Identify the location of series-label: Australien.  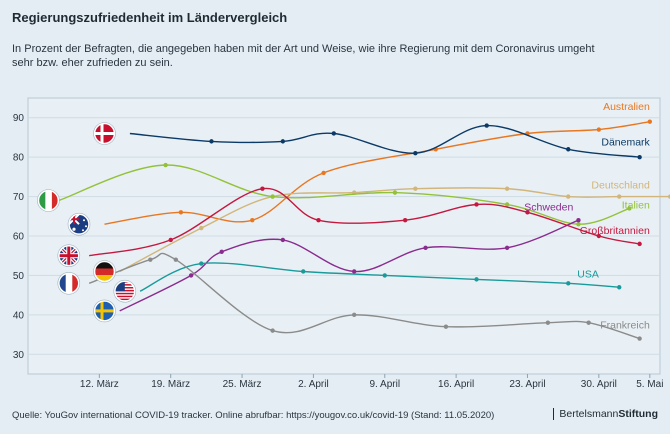
(626, 107).